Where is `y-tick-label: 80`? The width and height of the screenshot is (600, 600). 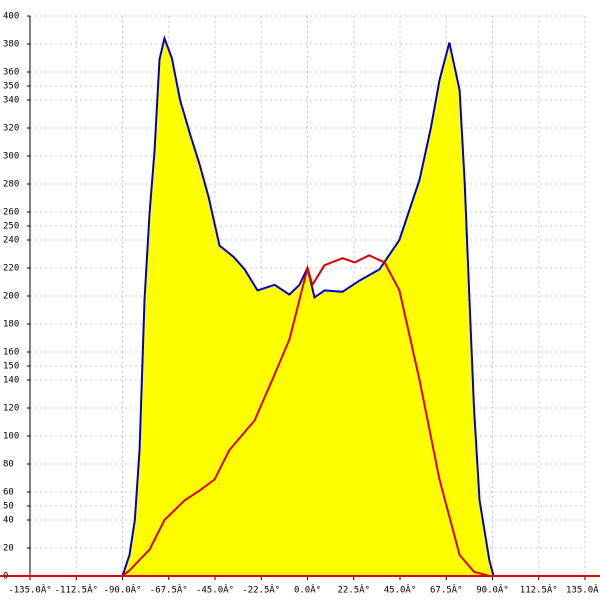
y-tick-label: 80 is located at coordinates (8, 465).